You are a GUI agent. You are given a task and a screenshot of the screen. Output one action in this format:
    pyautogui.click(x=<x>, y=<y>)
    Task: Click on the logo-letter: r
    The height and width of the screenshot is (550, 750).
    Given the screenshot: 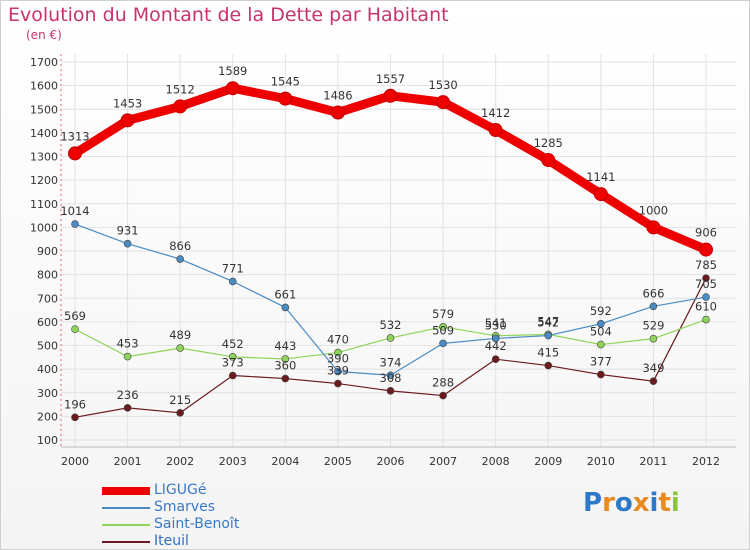 What is the action you would take?
    pyautogui.click(x=608, y=503)
    